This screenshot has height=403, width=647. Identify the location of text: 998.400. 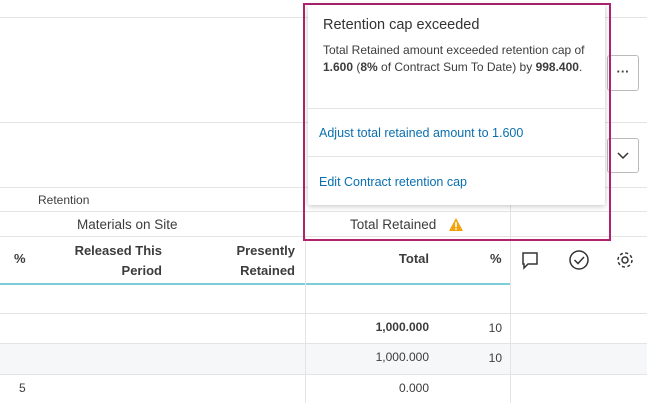
(557, 67).